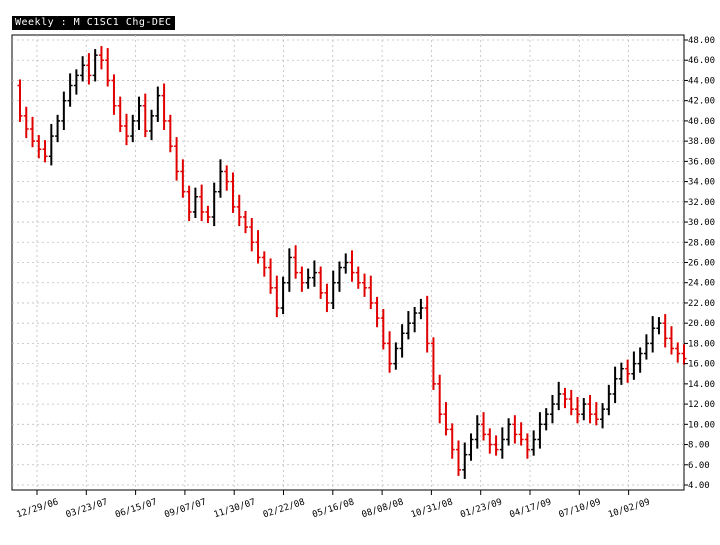 The width and height of the screenshot is (720, 545). Describe the element at coordinates (701, 61) in the screenshot. I see `y-tick-label: 46.00` at that location.